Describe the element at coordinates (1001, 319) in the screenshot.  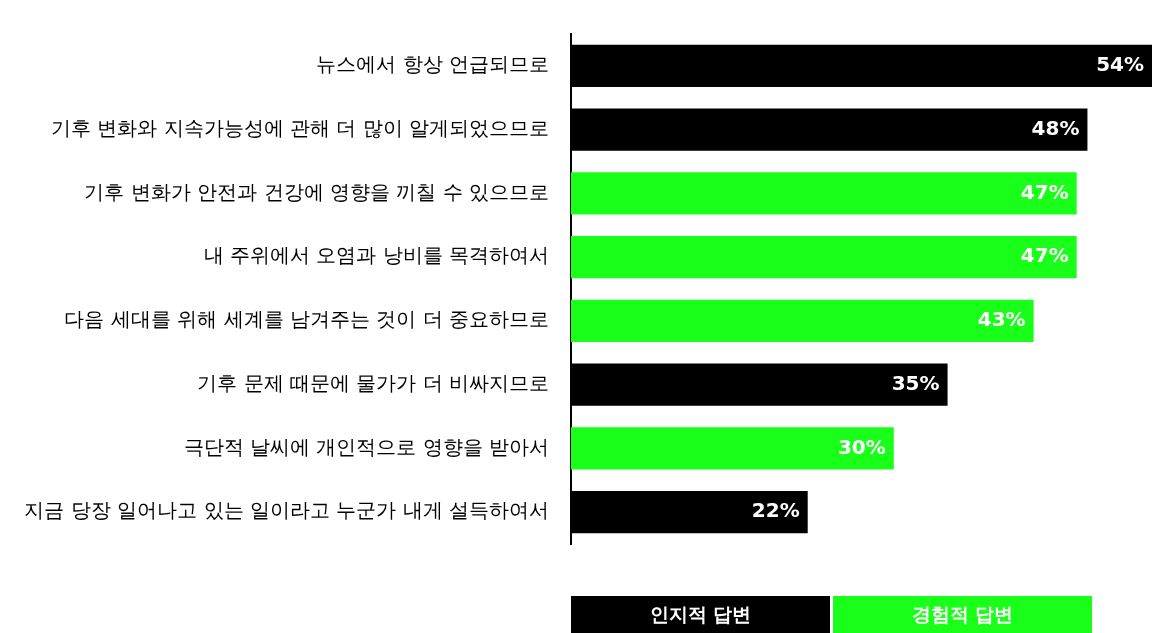
I see `data-label: 43%` at that location.